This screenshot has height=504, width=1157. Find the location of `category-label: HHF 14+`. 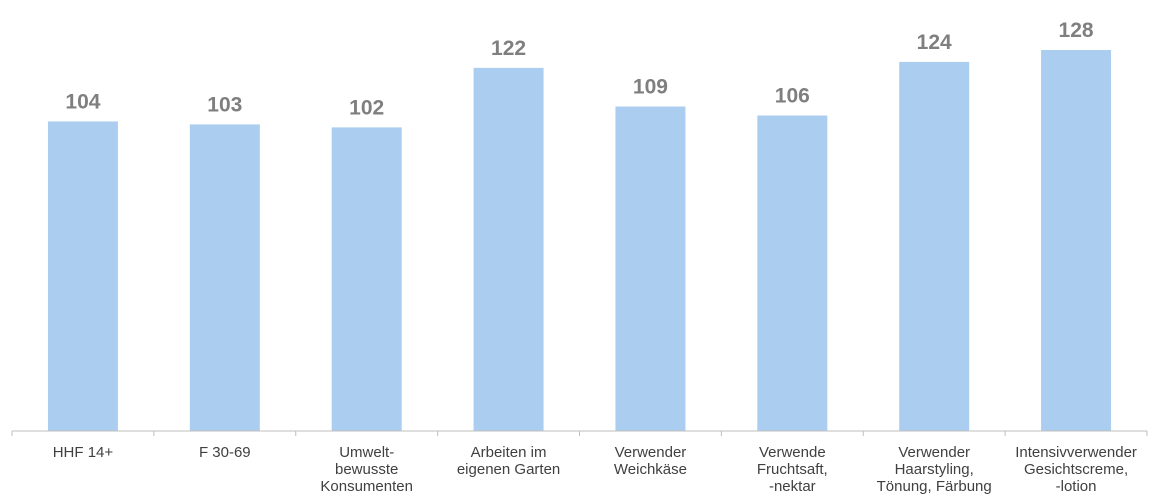

category-label: HHF 14+ is located at coordinates (83, 452).